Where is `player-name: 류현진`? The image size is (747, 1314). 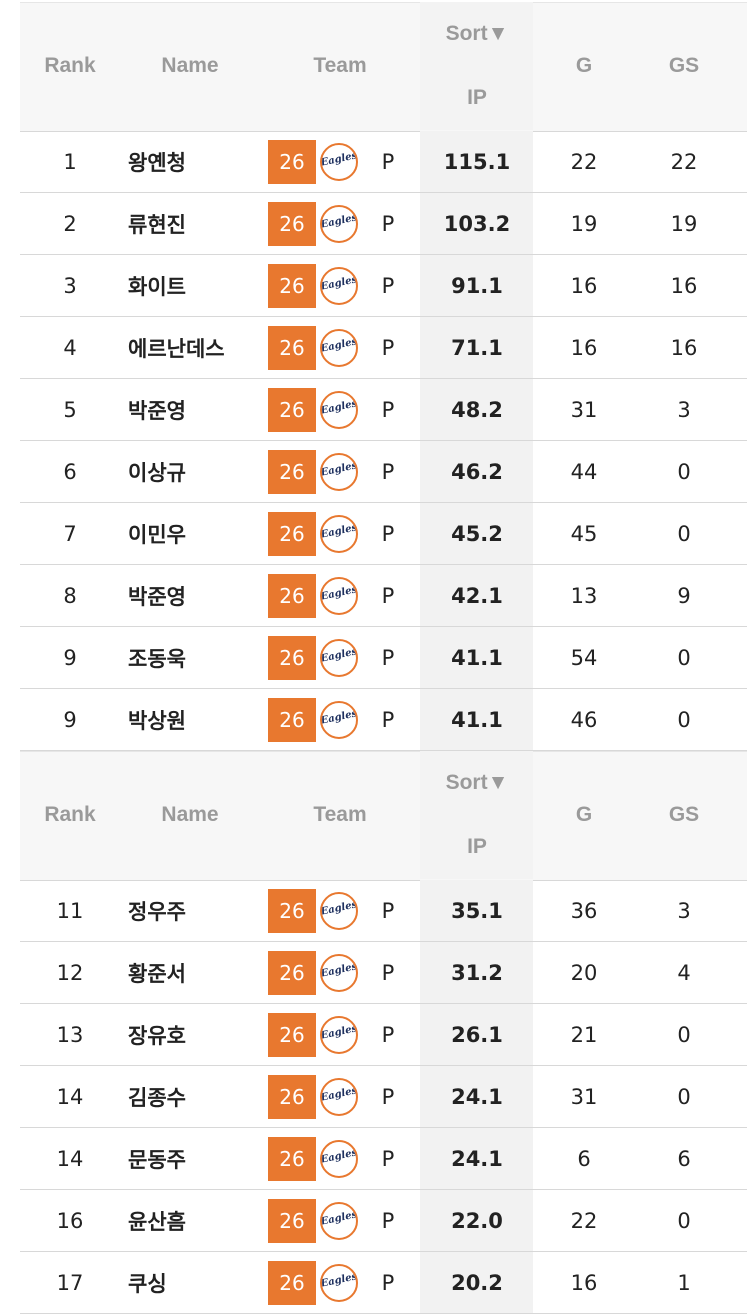 player-name: 류현진 is located at coordinates (157, 225).